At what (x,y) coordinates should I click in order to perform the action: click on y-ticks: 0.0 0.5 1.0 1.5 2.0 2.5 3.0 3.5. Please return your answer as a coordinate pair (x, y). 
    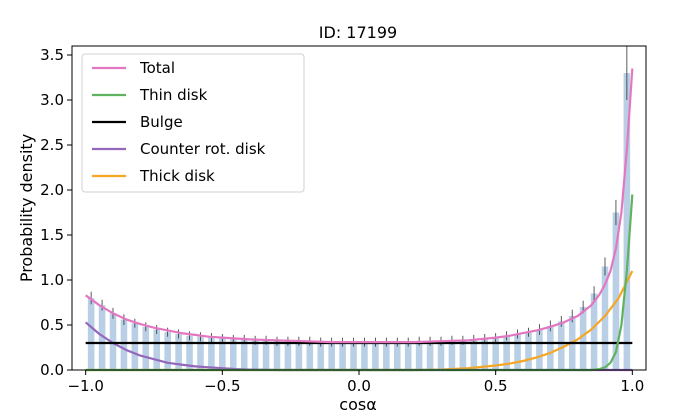
    Looking at the image, I should click on (56, 212).